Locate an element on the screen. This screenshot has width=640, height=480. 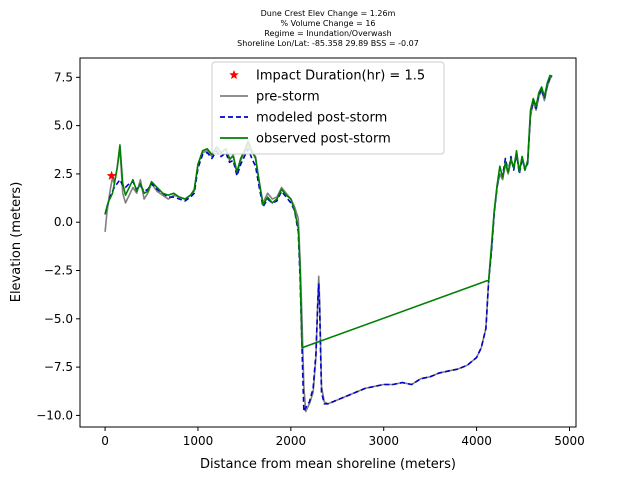
y-tick-label: −2.5 is located at coordinates (58, 271).